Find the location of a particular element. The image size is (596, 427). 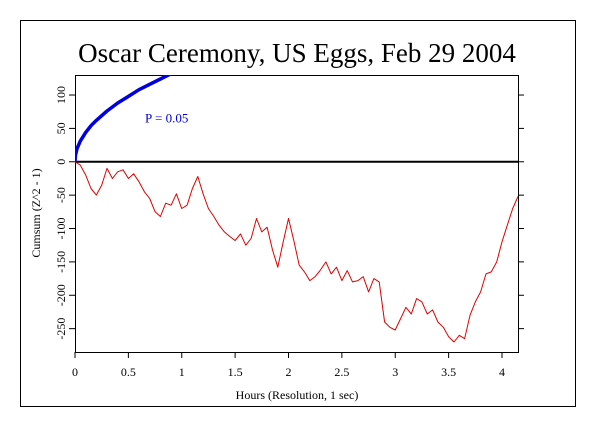

y-tick-label: 0 is located at coordinates (61, 162).